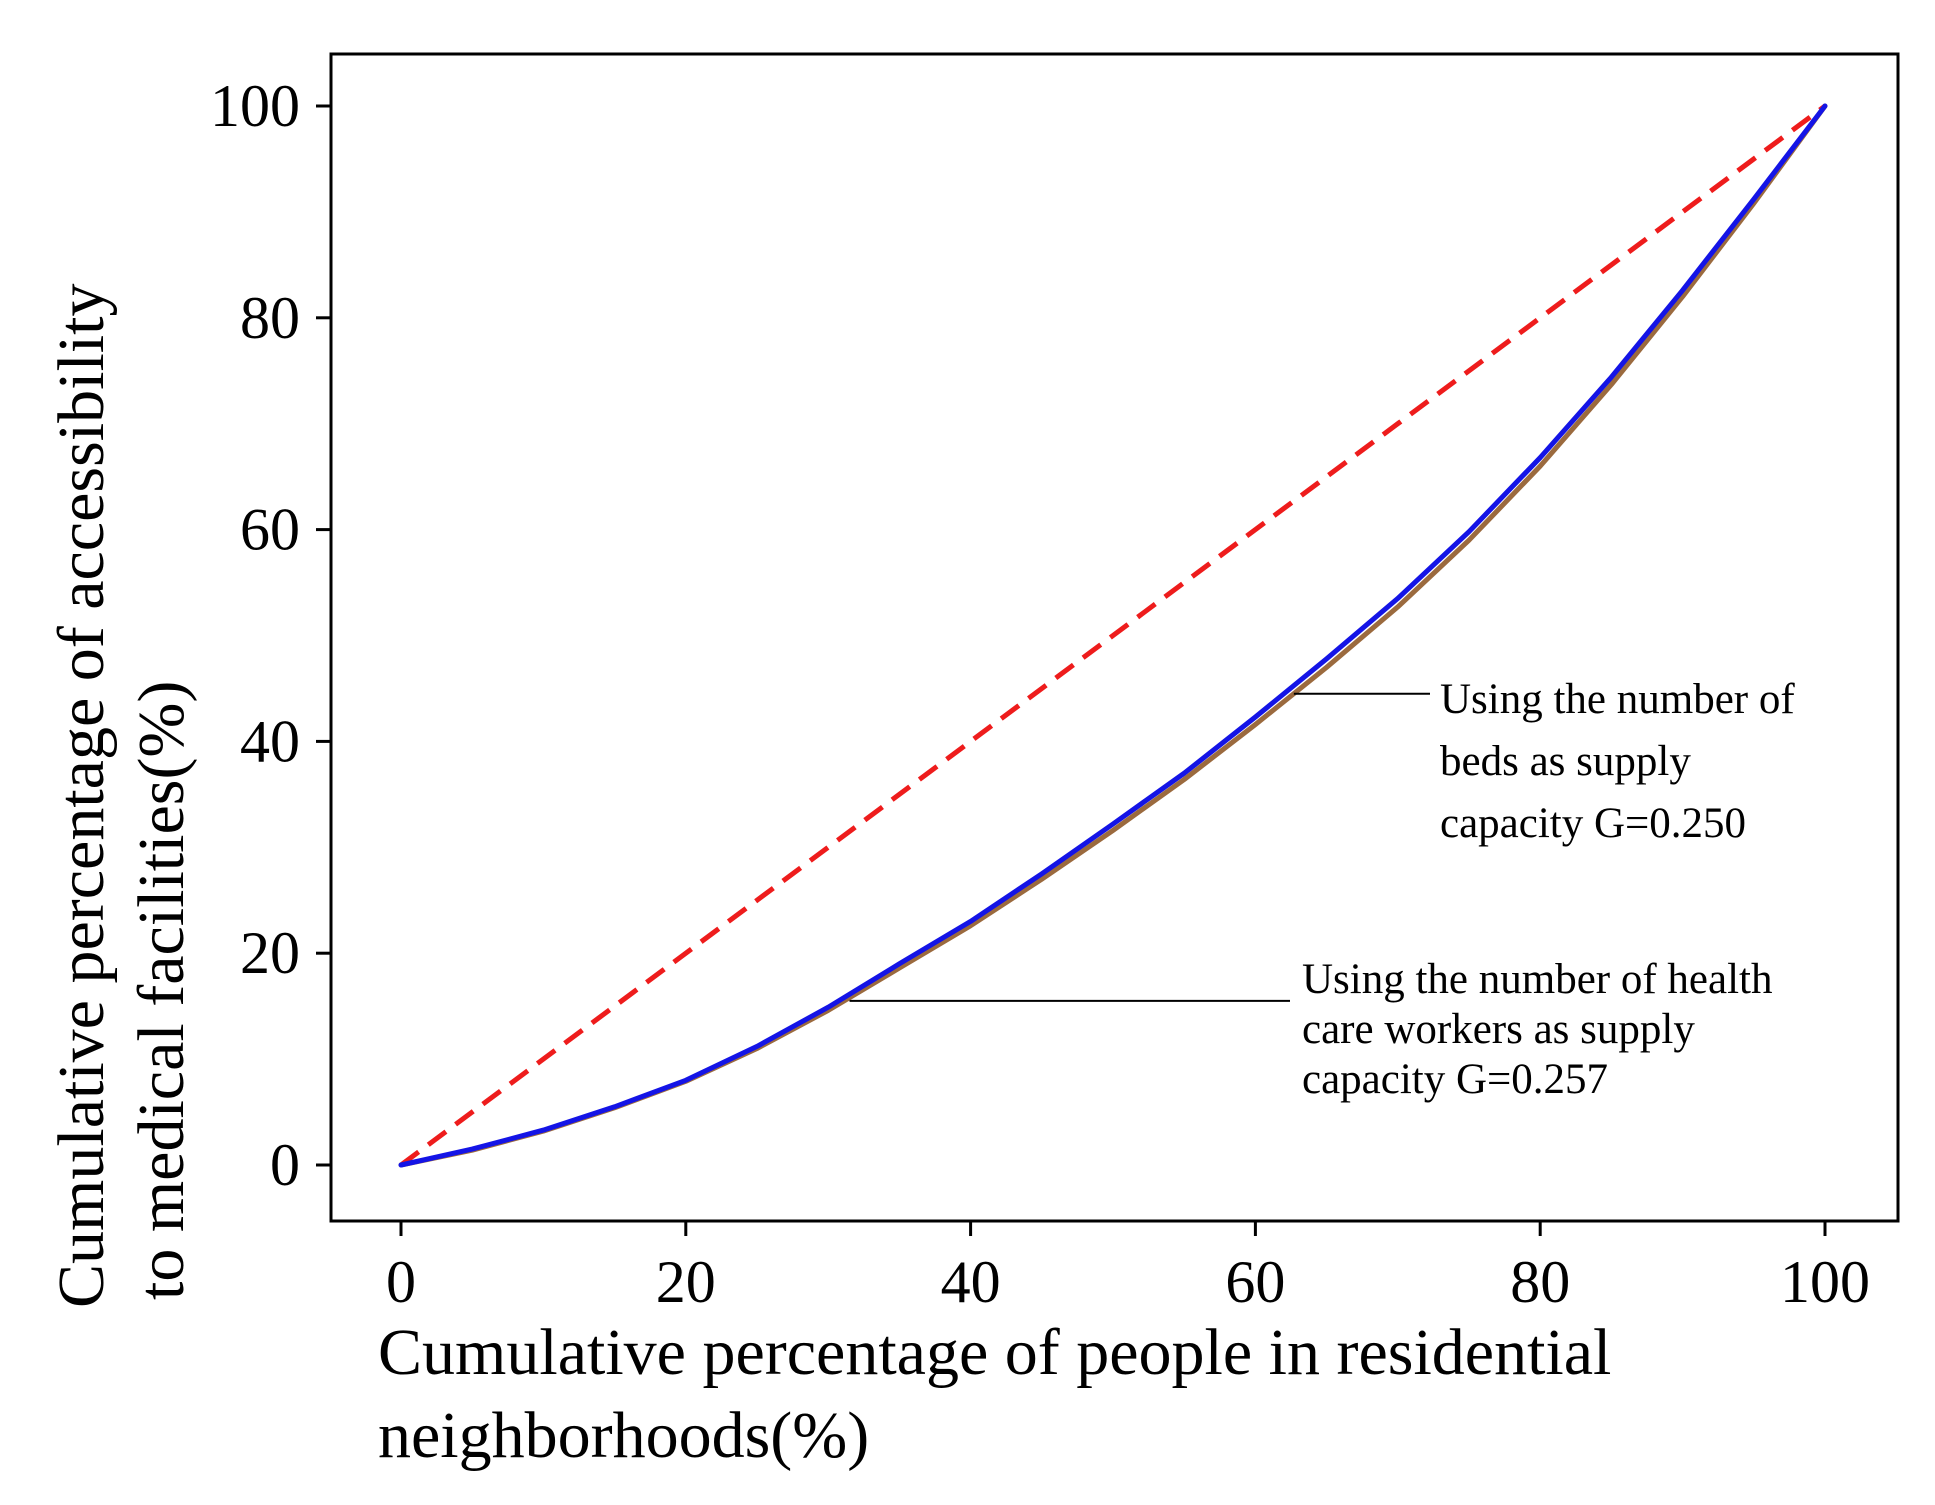 This screenshot has width=1935, height=1505. Describe the element at coordinates (1455, 1079) in the screenshot. I see `annotation-text-line: capacity G=0.257` at that location.